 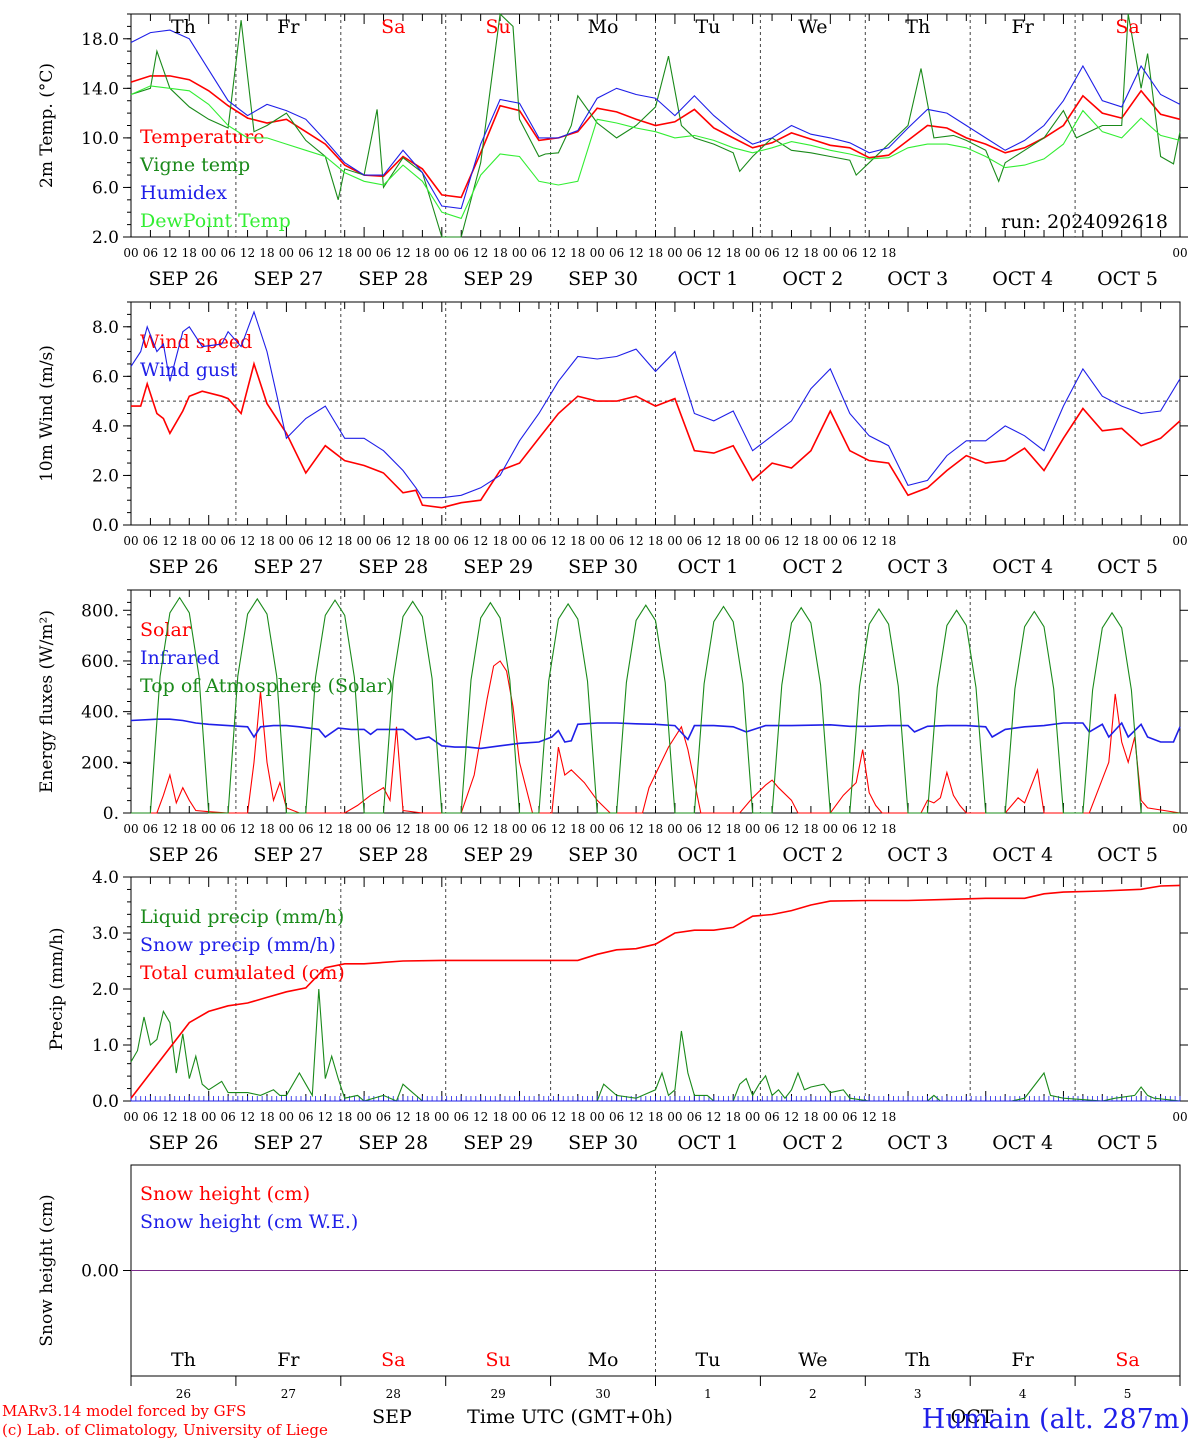 I want to click on y-tick-label: 4.0, so click(x=105, y=427).